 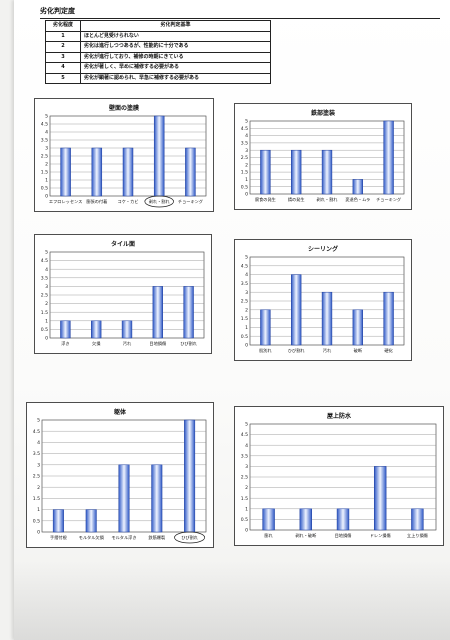 What do you see at coordinates (63, 68) in the screenshot?
I see `criteria-level: 4` at bounding box center [63, 68].